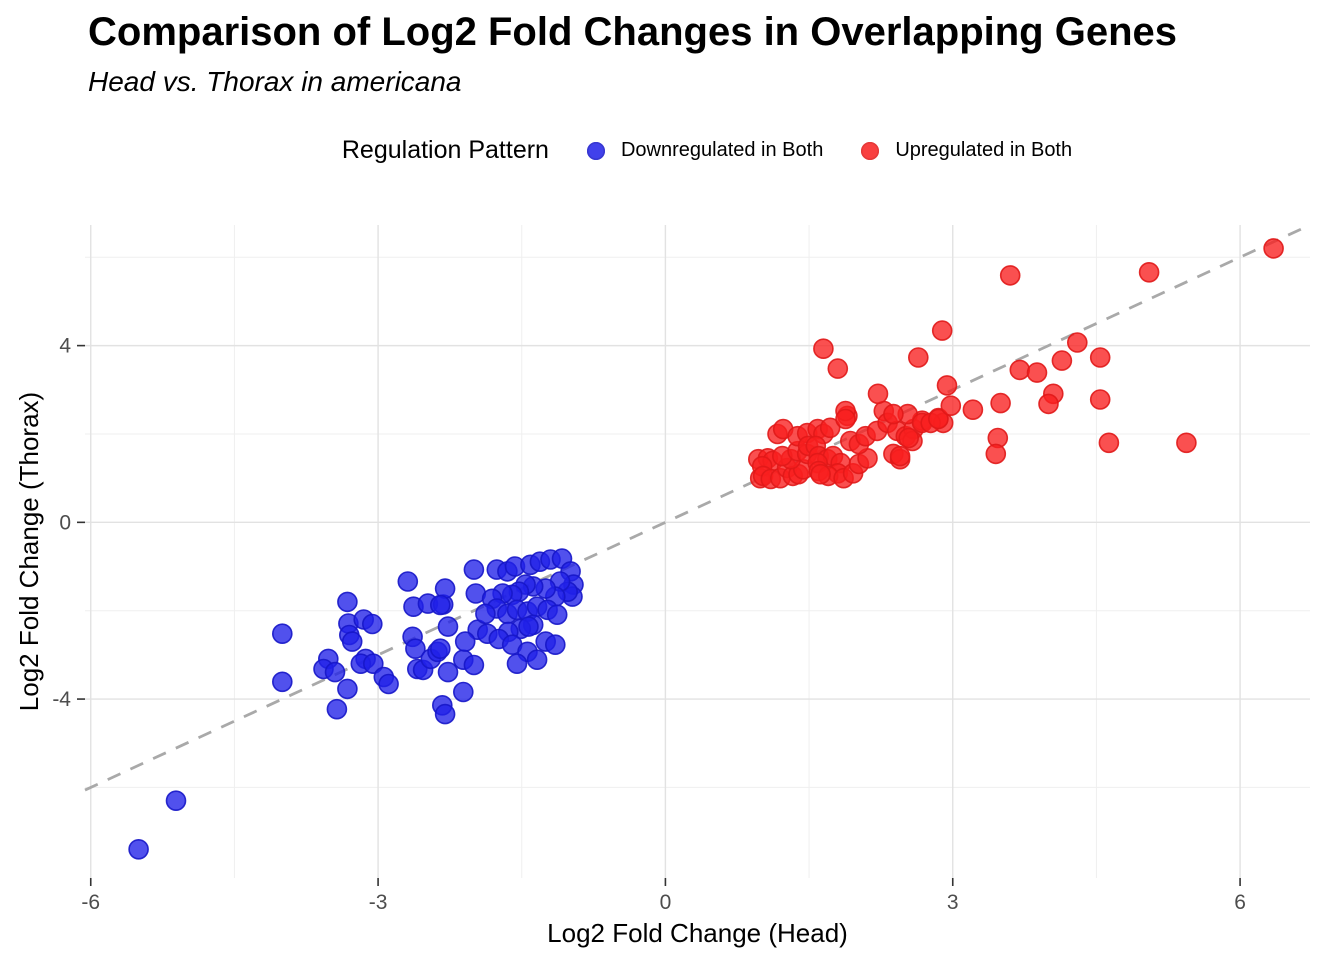 Image resolution: width=1344 pixels, height=960 pixels. I want to click on y-tick-label: 4, so click(65, 346).